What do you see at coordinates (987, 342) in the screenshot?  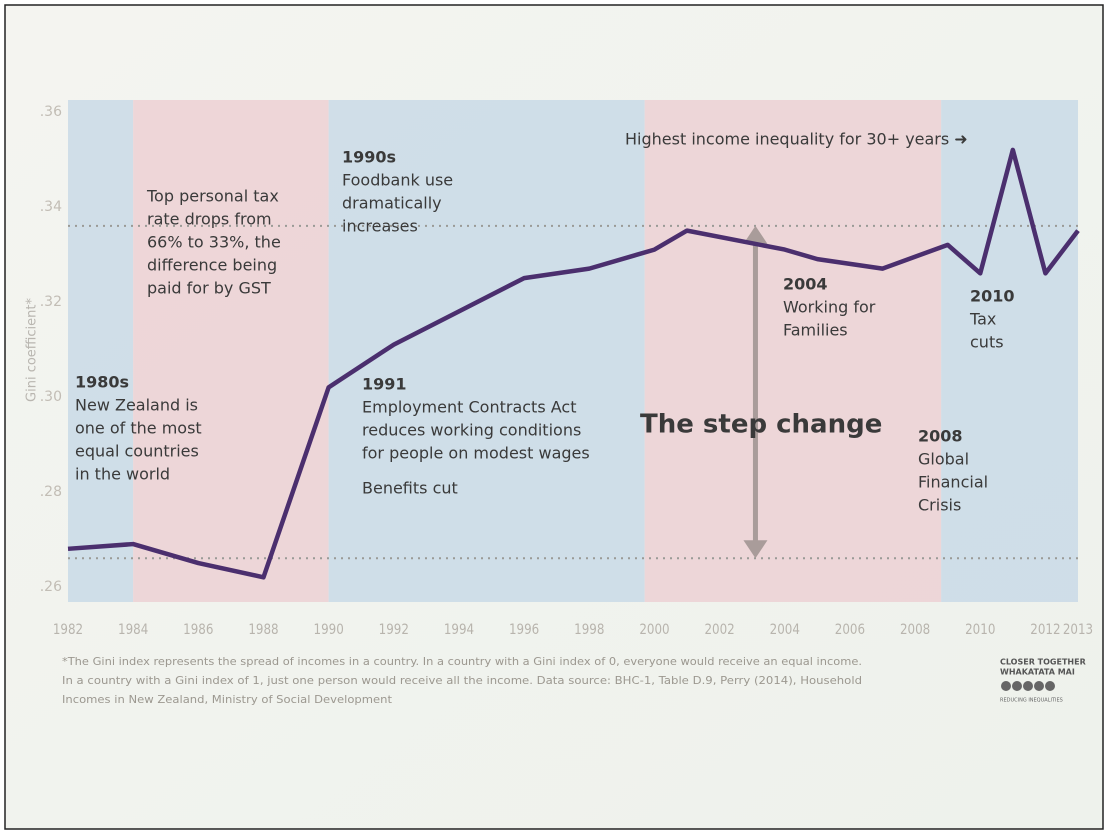 I see `annotation-text: cuts` at bounding box center [987, 342].